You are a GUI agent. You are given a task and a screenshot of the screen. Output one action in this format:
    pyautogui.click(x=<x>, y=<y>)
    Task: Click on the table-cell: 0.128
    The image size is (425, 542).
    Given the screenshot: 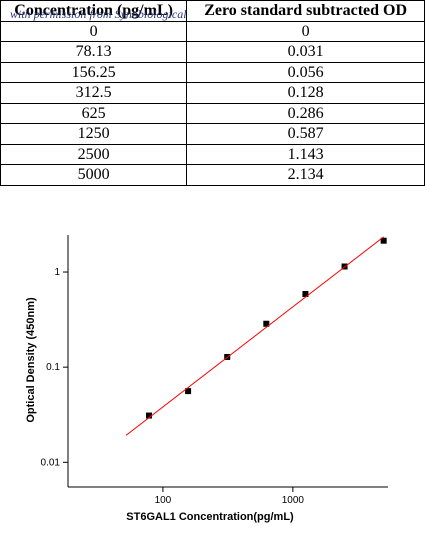 What is the action you would take?
    pyautogui.click(x=305, y=93)
    